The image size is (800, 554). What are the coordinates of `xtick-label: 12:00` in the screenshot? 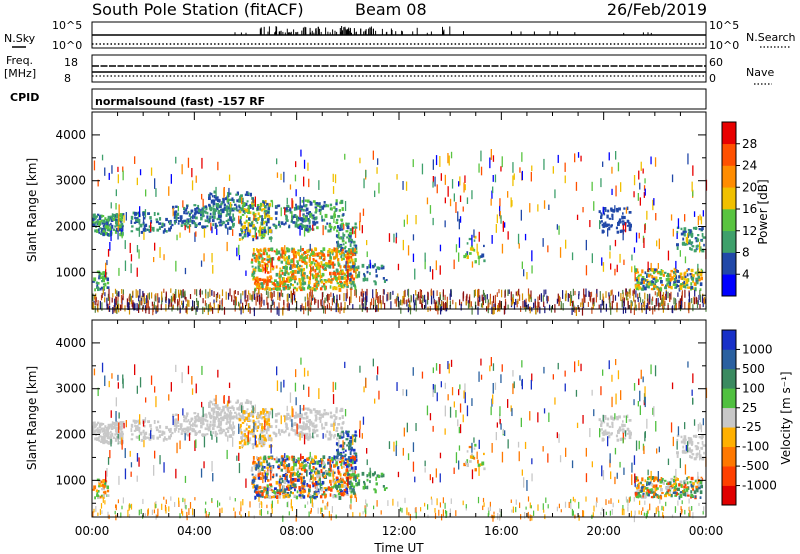 It's located at (399, 531).